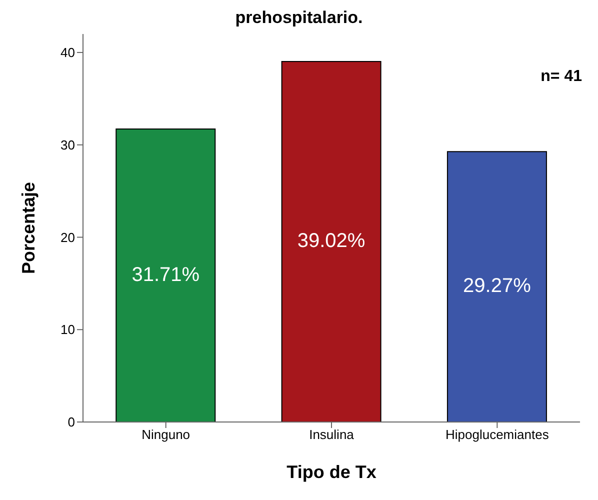  Describe the element at coordinates (67, 144) in the screenshot. I see `y-tick-label: 30` at that location.